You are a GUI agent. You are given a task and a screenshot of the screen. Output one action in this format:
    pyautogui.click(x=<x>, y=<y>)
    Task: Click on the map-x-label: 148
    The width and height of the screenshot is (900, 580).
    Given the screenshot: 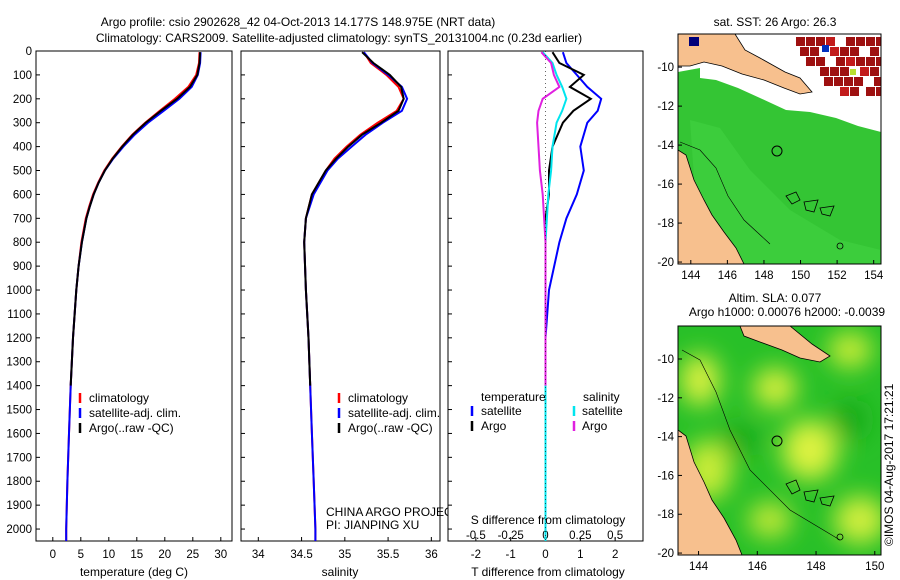 What is the action you would take?
    pyautogui.click(x=763, y=276)
    